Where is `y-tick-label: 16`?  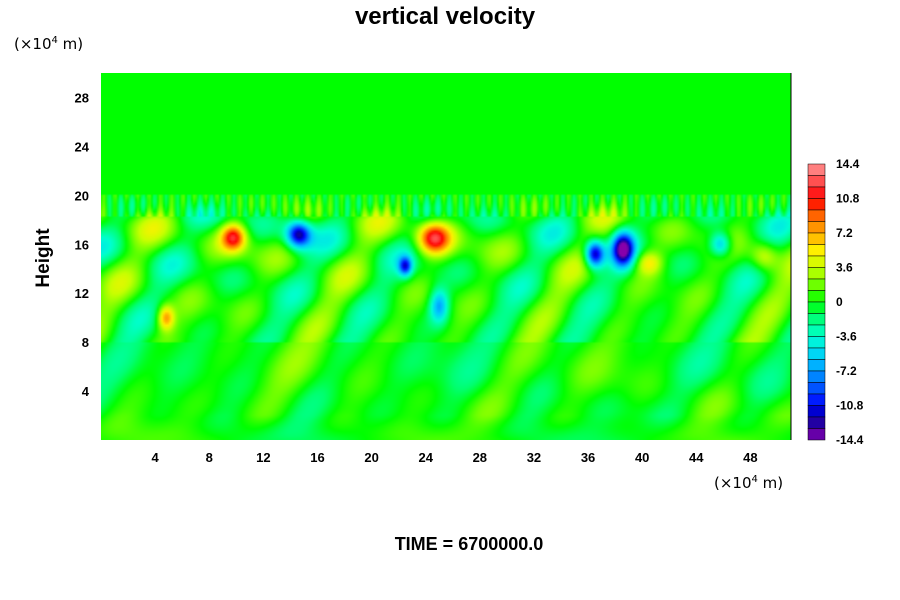 y-tick-label: 16 is located at coordinates (82, 244).